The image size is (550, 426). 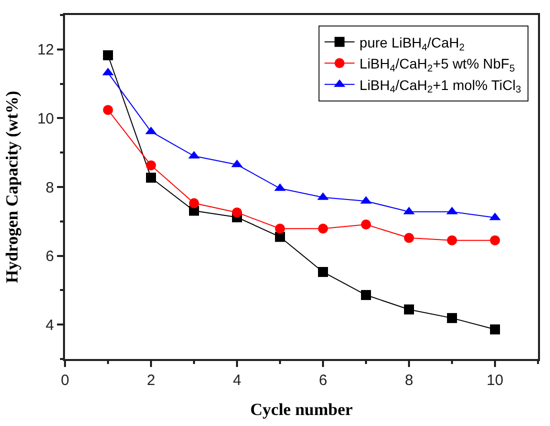 I want to click on y-axis-title: Hydrogen Capacity (wt%), so click(x=12, y=187).